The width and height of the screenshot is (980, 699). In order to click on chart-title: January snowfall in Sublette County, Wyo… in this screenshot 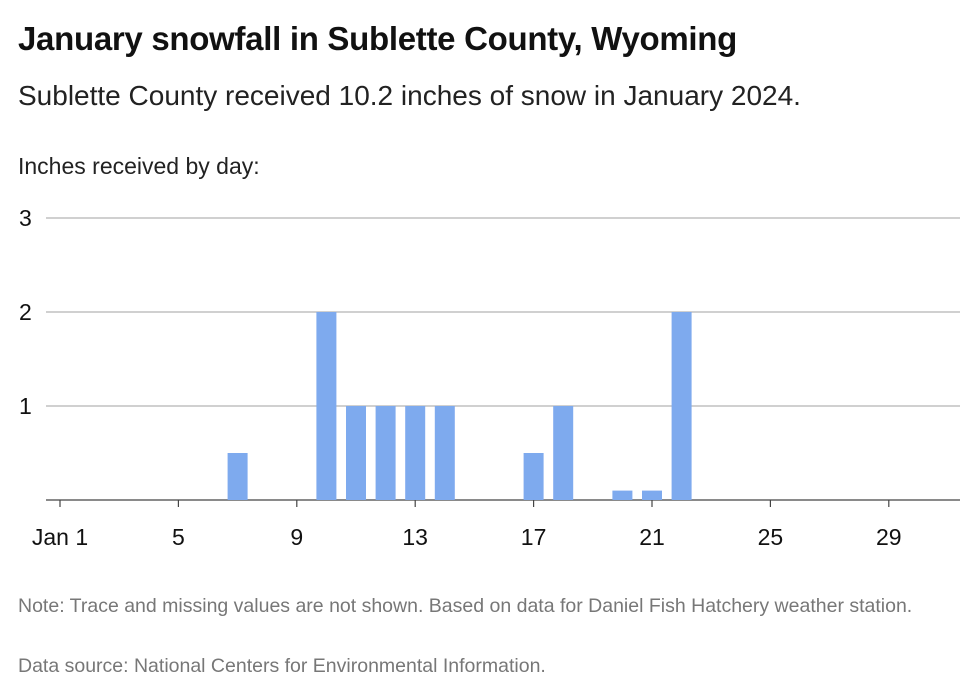, I will do `click(377, 38)`.